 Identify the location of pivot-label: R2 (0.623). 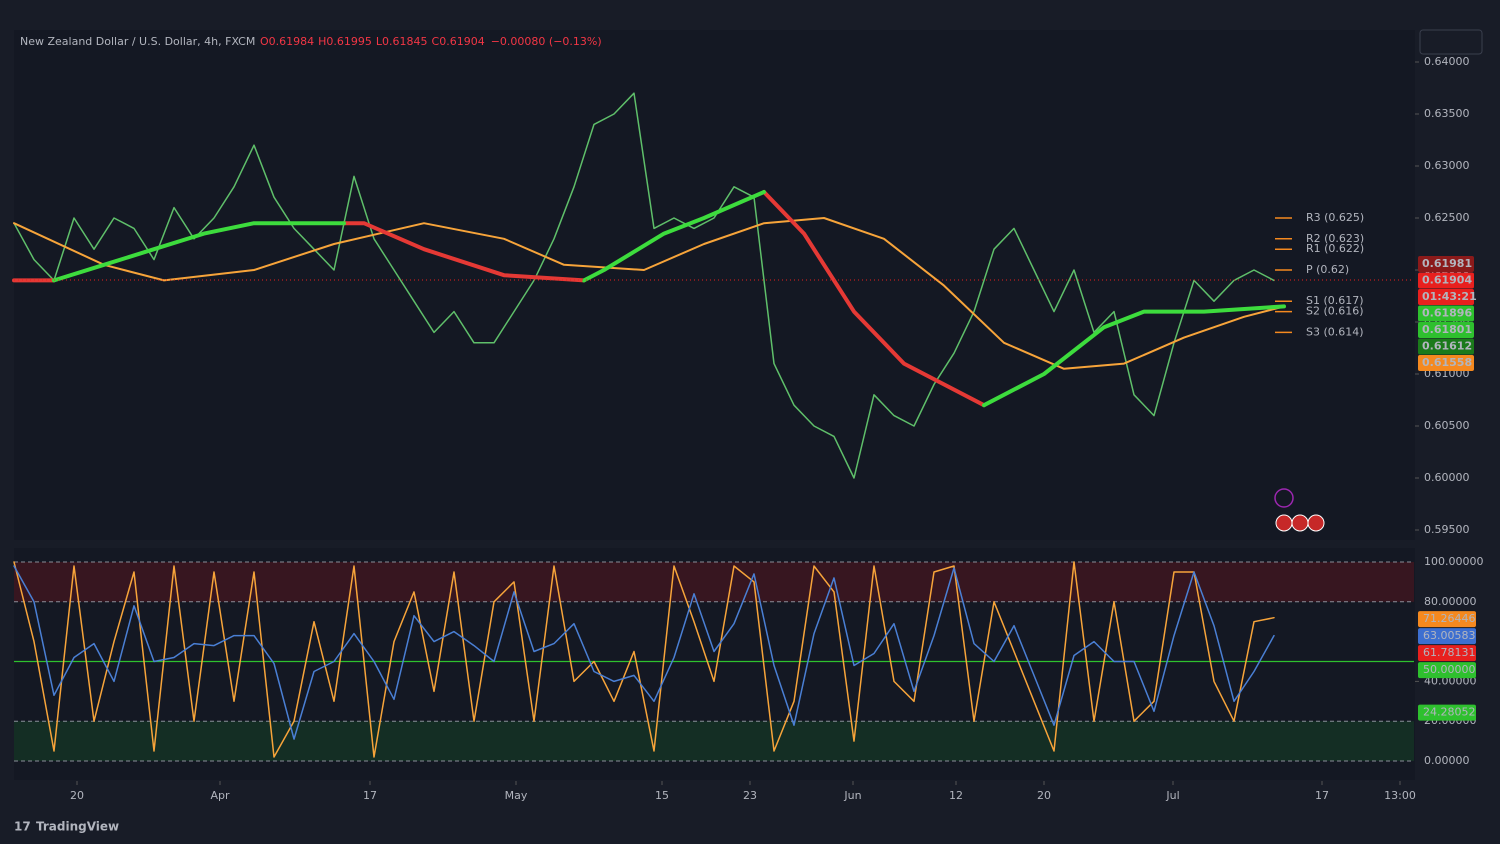
(1335, 238).